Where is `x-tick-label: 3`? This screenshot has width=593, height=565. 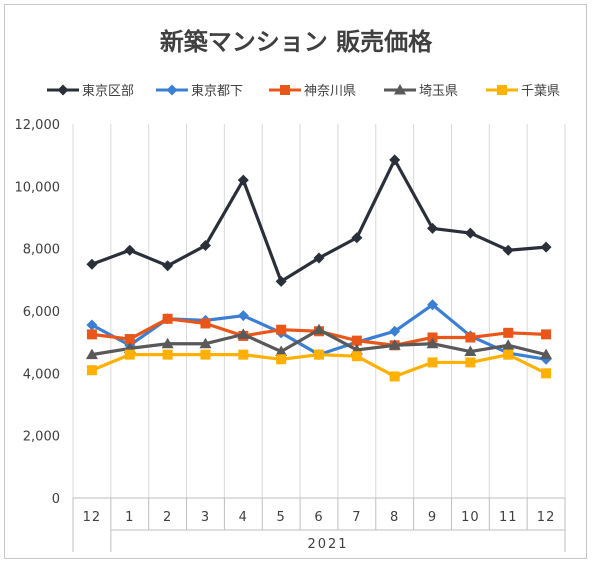
x-tick-label: 3 is located at coordinates (205, 517).